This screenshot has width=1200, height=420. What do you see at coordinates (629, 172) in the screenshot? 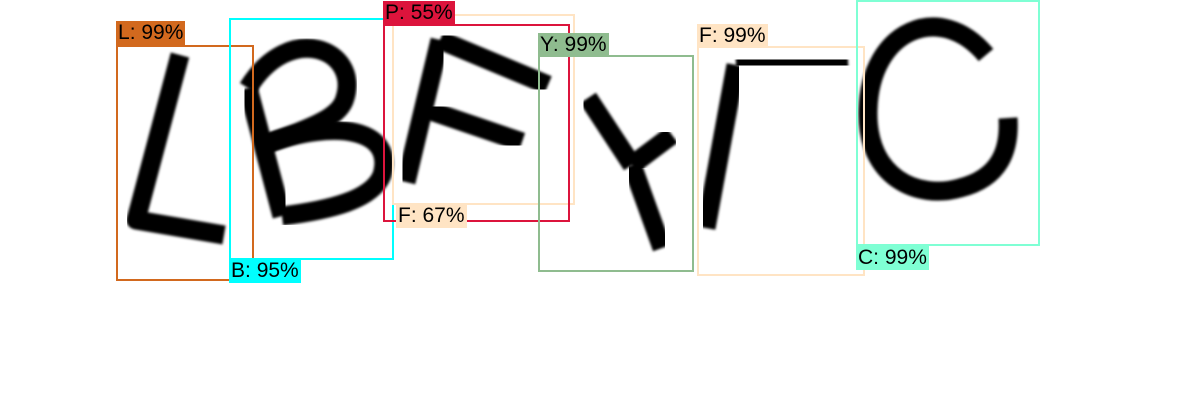
I see `glyph-y` at bounding box center [629, 172].